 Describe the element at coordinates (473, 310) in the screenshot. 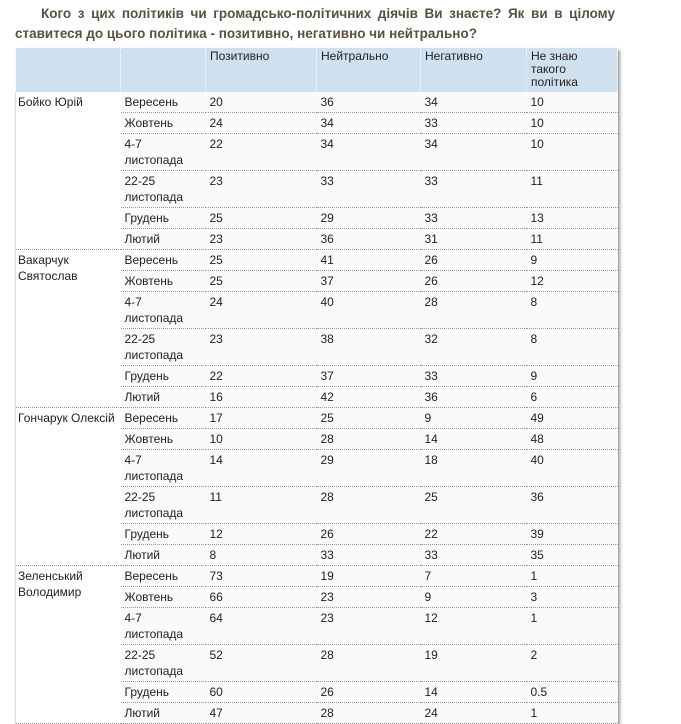

I see `negative-cell: 28` at that location.